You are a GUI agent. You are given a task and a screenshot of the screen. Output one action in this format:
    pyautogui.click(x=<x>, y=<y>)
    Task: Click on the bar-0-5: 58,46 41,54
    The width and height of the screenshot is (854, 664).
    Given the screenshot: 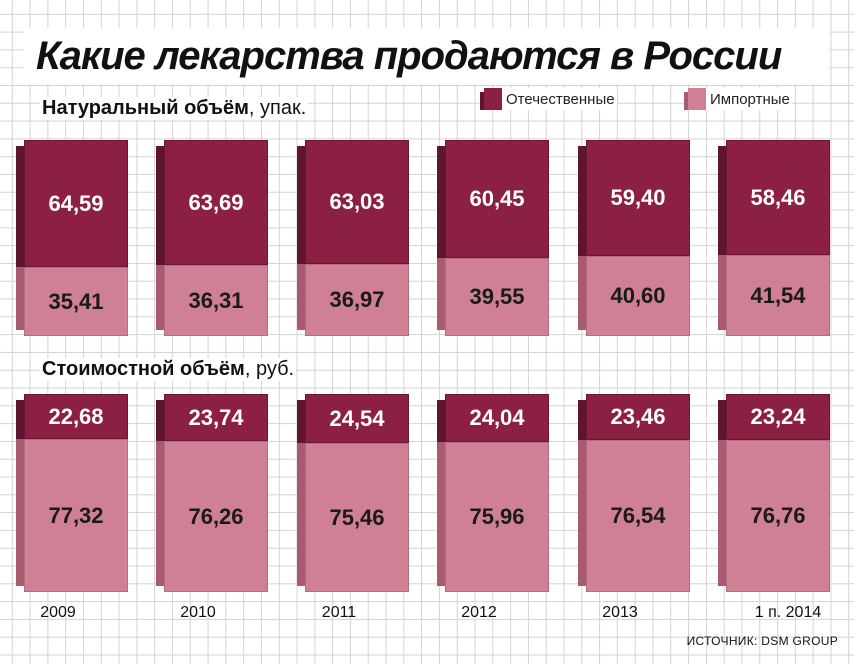 What is the action you would take?
    pyautogui.click(x=774, y=238)
    